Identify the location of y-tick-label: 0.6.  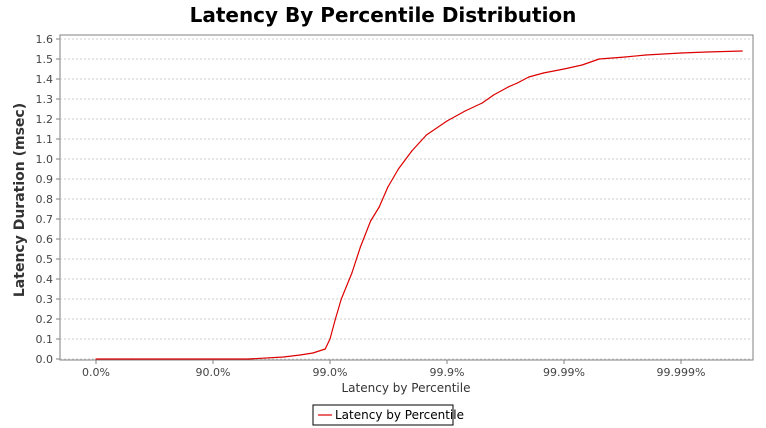
(45, 239).